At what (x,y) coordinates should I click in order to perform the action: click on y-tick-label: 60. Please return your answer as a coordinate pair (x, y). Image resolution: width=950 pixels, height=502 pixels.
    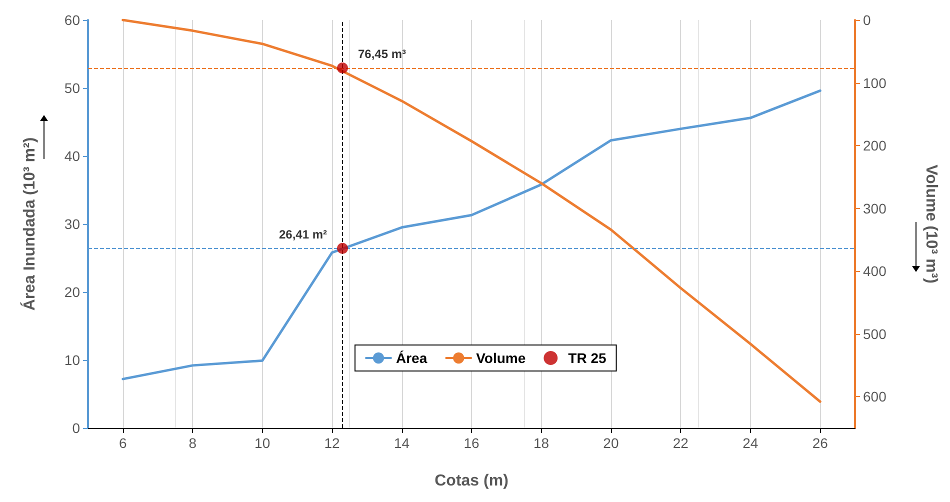
    Looking at the image, I should click on (72, 20).